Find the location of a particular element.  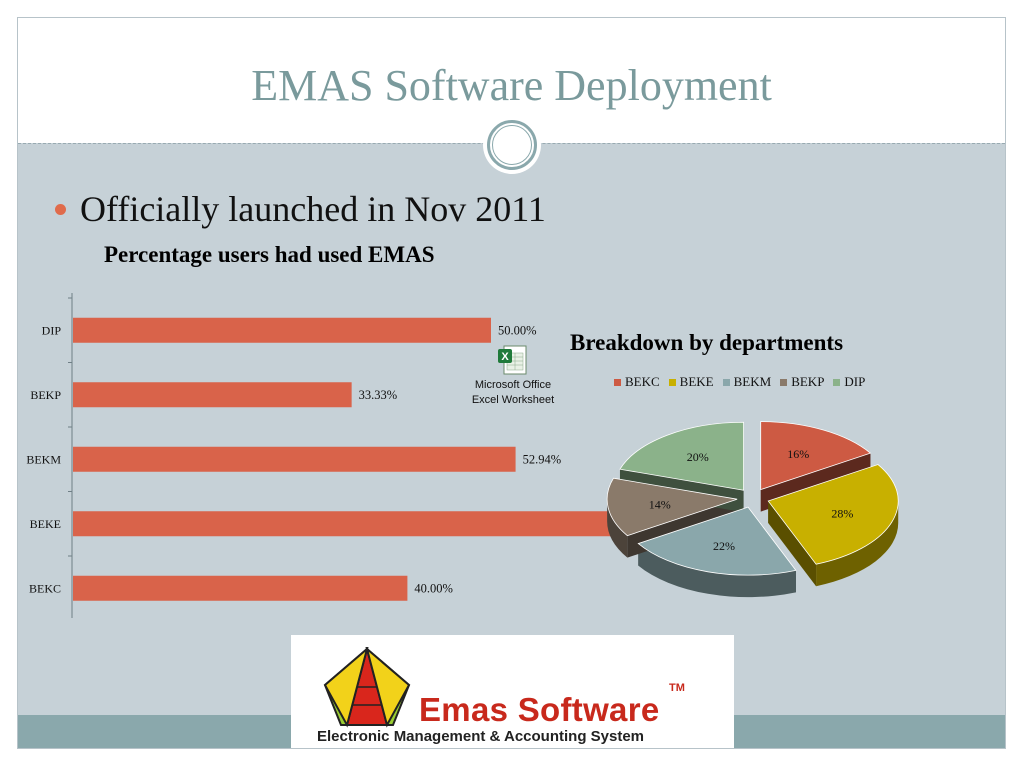

slide-title: EMAS Software Deployment is located at coordinates (511, 85).